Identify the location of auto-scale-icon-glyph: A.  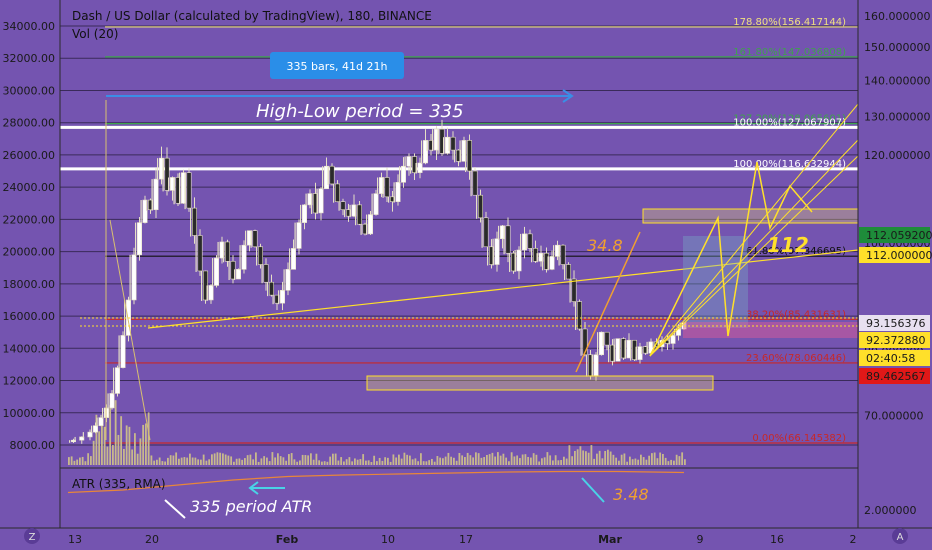
(900, 537).